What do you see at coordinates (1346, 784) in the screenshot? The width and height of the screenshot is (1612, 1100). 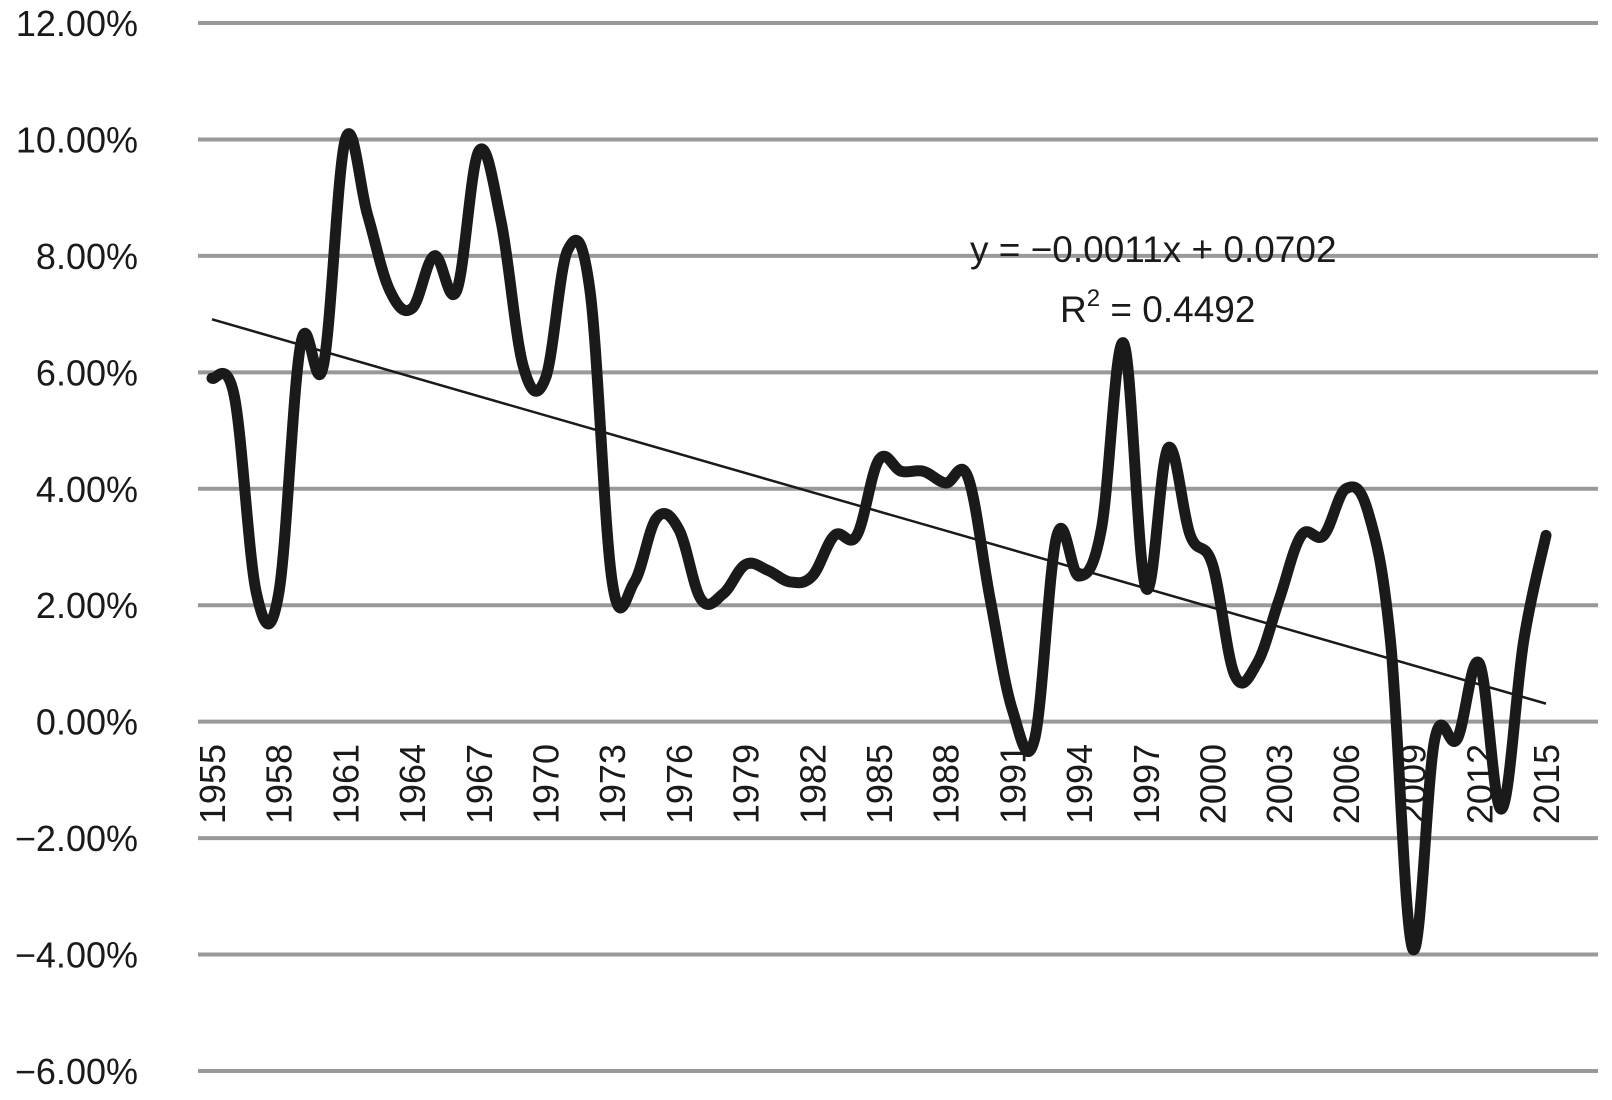 I see `x-tick-label: 2006` at bounding box center [1346, 784].